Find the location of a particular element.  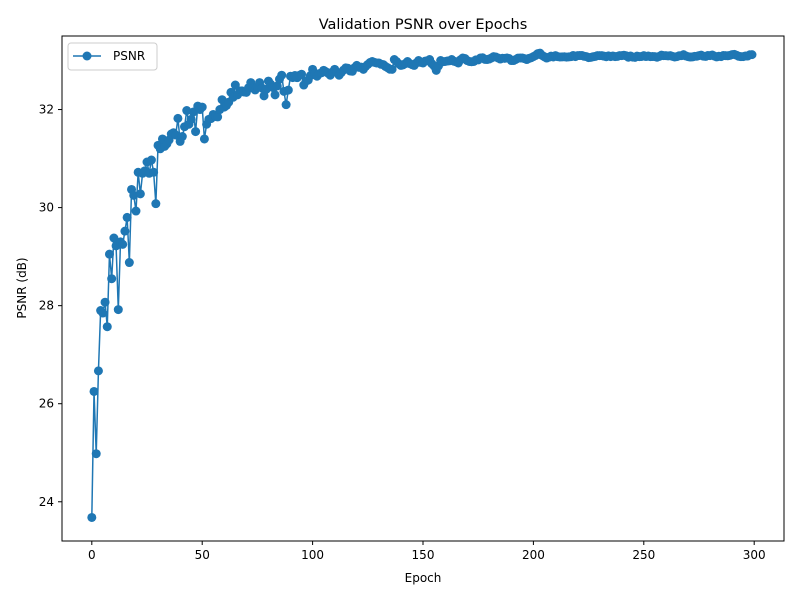

x-tick-label: 250 is located at coordinates (643, 555).